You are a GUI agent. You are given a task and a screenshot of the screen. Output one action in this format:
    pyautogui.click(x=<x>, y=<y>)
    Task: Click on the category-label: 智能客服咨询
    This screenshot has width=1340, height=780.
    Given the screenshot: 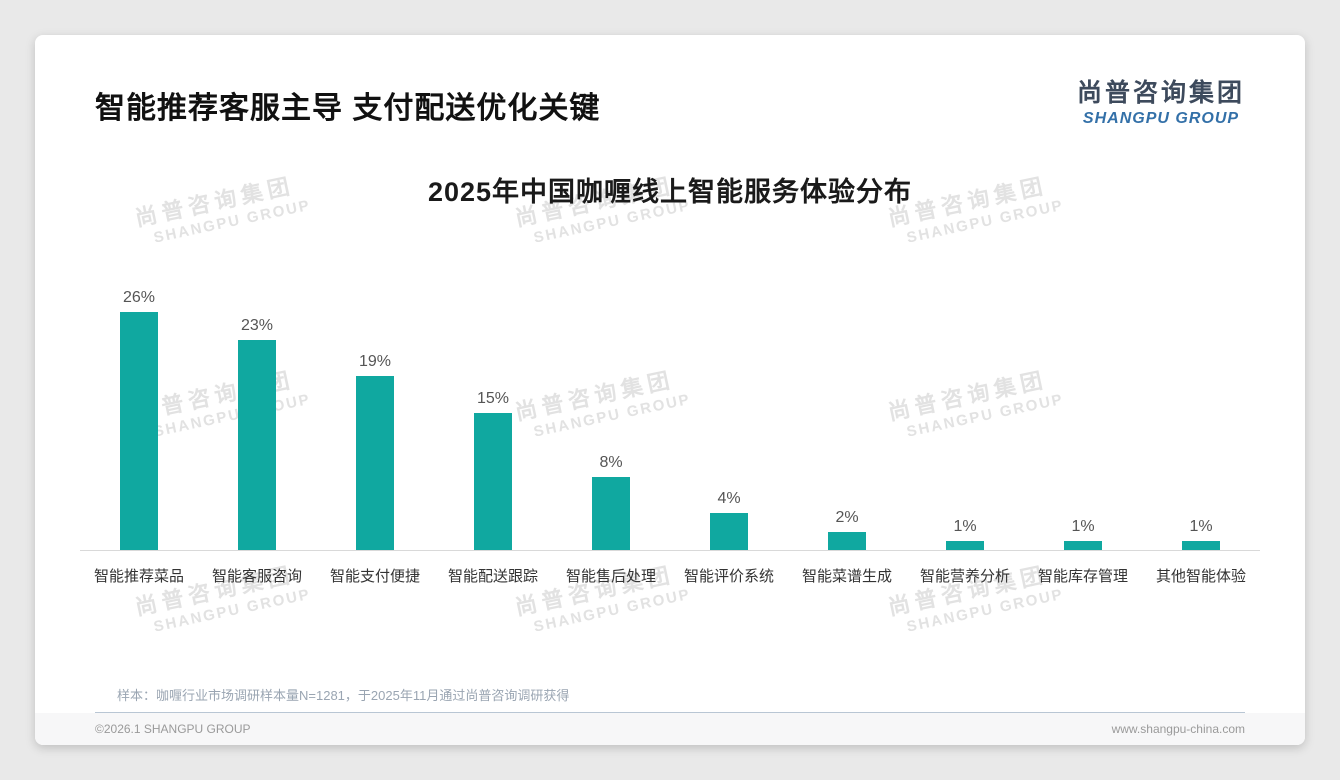 What is the action you would take?
    pyautogui.click(x=256, y=576)
    